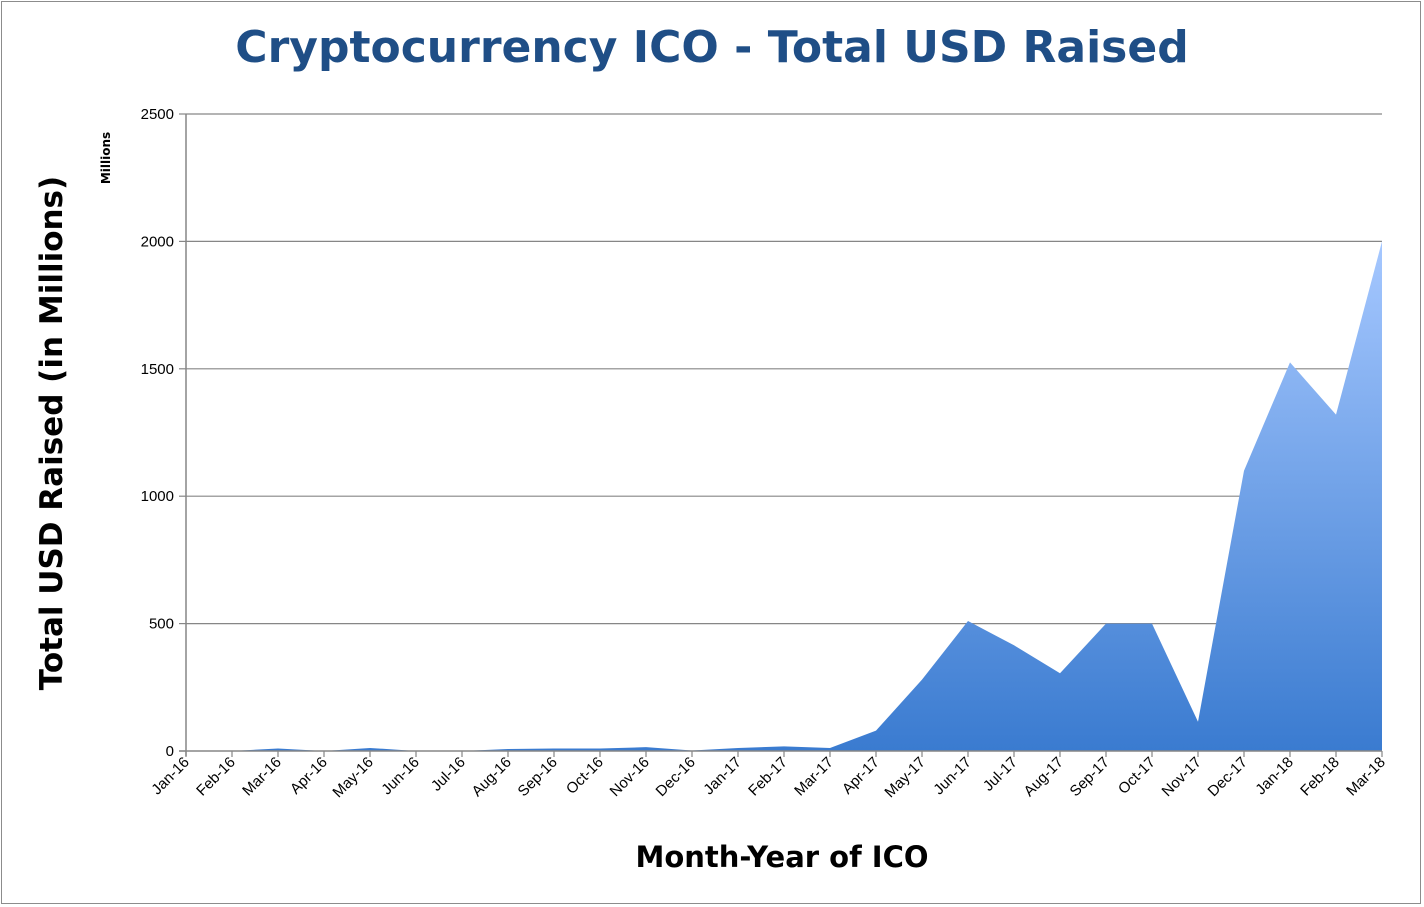 This screenshot has height=907, width=1424. I want to click on x-tick-label: Mar-18, so click(1366, 777).